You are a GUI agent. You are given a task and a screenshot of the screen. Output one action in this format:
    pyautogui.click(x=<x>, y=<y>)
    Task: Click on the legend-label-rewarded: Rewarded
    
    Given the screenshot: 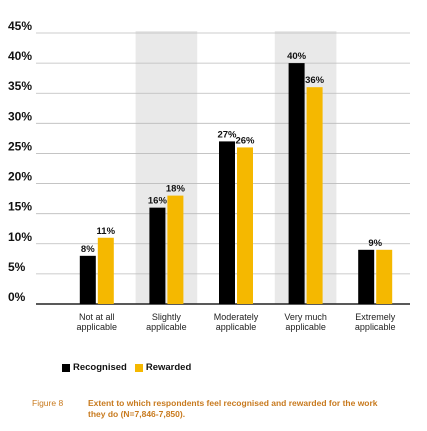 What is the action you would take?
    pyautogui.click(x=168, y=367)
    